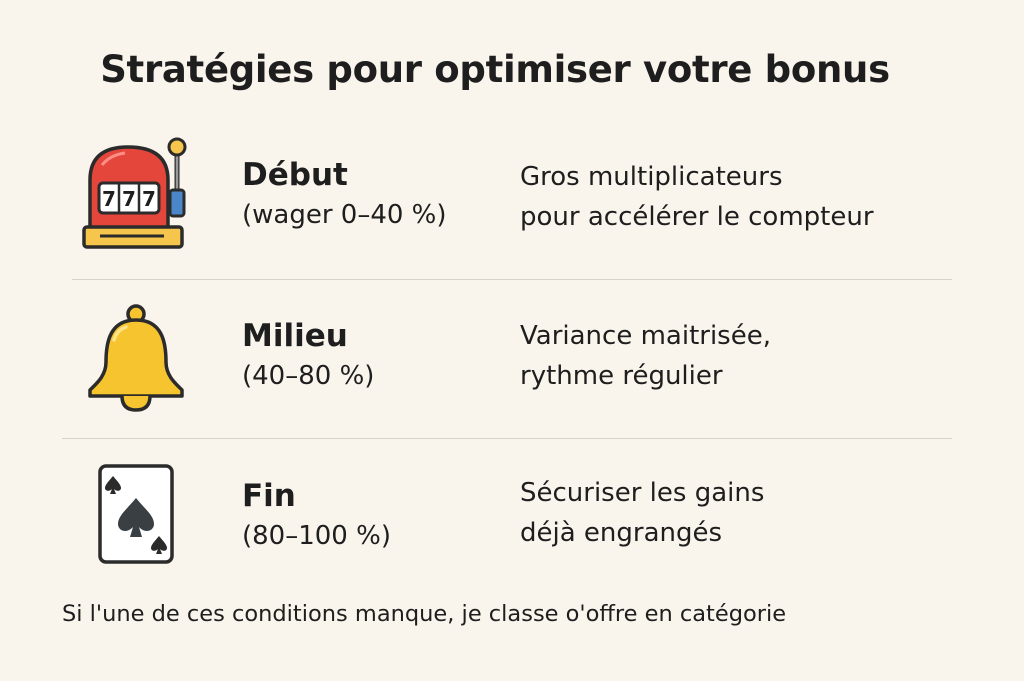 The width and height of the screenshot is (1024, 681). Describe the element at coordinates (344, 195) in the screenshot. I see `phase-info: Début (wager 0–40 %)` at that location.